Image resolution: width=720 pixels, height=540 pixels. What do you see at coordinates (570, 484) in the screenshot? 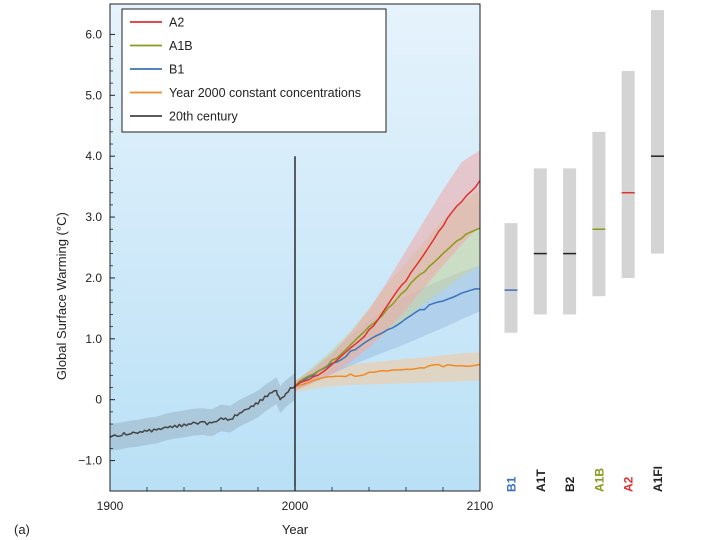
I see `scenario-label-b2: B2` at bounding box center [570, 484].